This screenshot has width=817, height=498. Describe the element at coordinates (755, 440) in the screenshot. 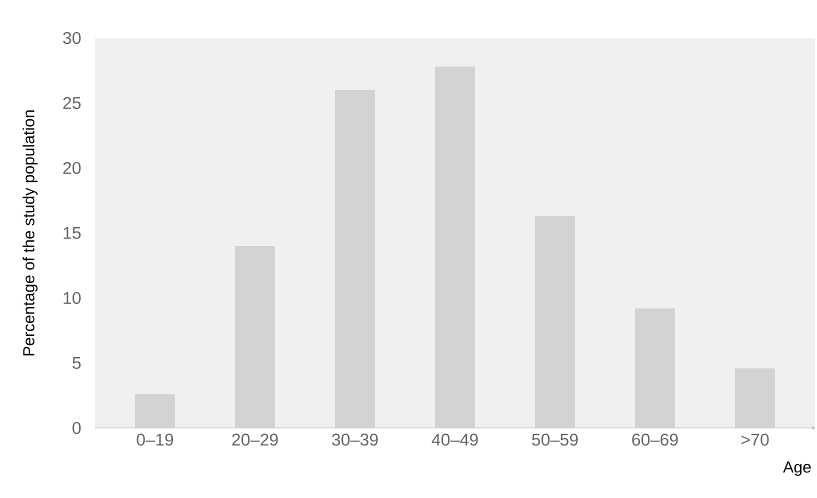

I see `x-tick-label: >70` at that location.